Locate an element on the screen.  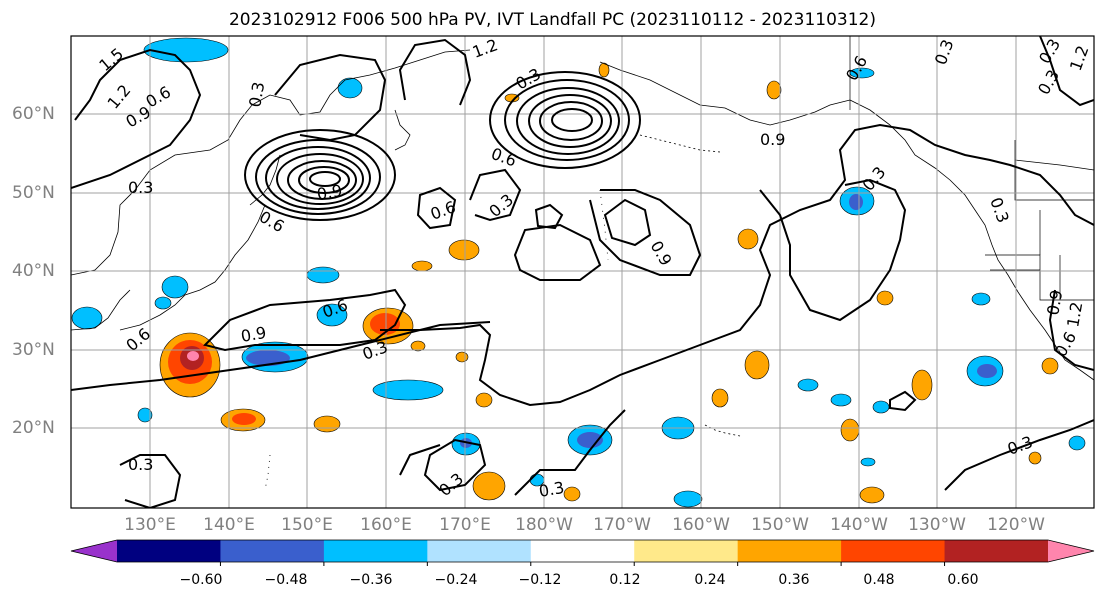
colorbar-tick: 0.36 is located at coordinates (794, 580).